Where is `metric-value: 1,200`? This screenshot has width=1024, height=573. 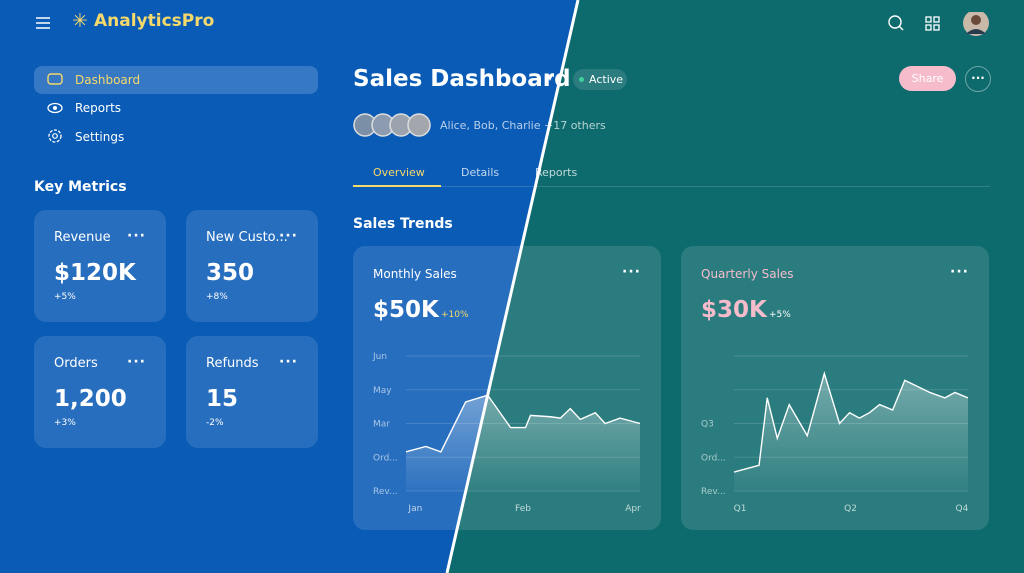
metric-value: 1,200 is located at coordinates (90, 399).